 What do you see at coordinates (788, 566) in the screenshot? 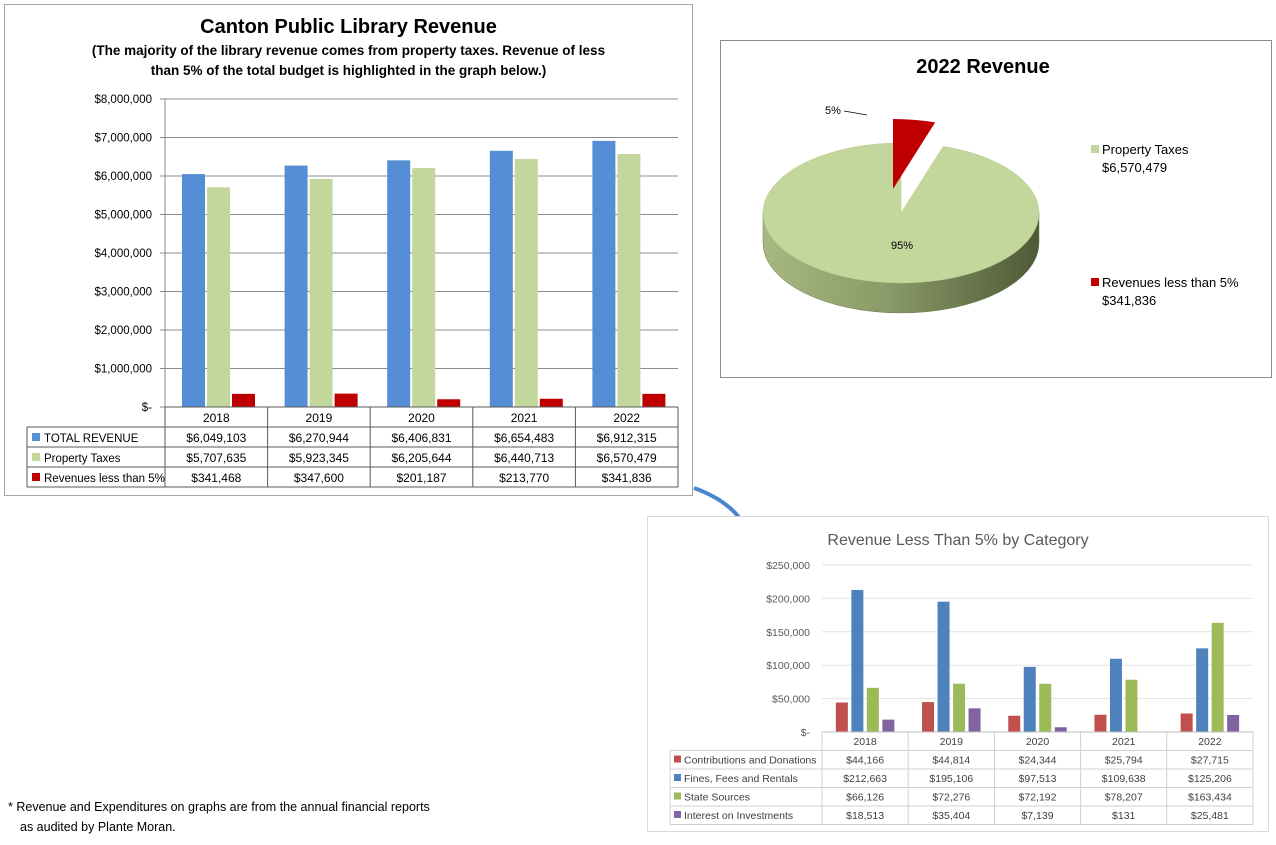
I see `y-tick-label: $250,000` at bounding box center [788, 566].